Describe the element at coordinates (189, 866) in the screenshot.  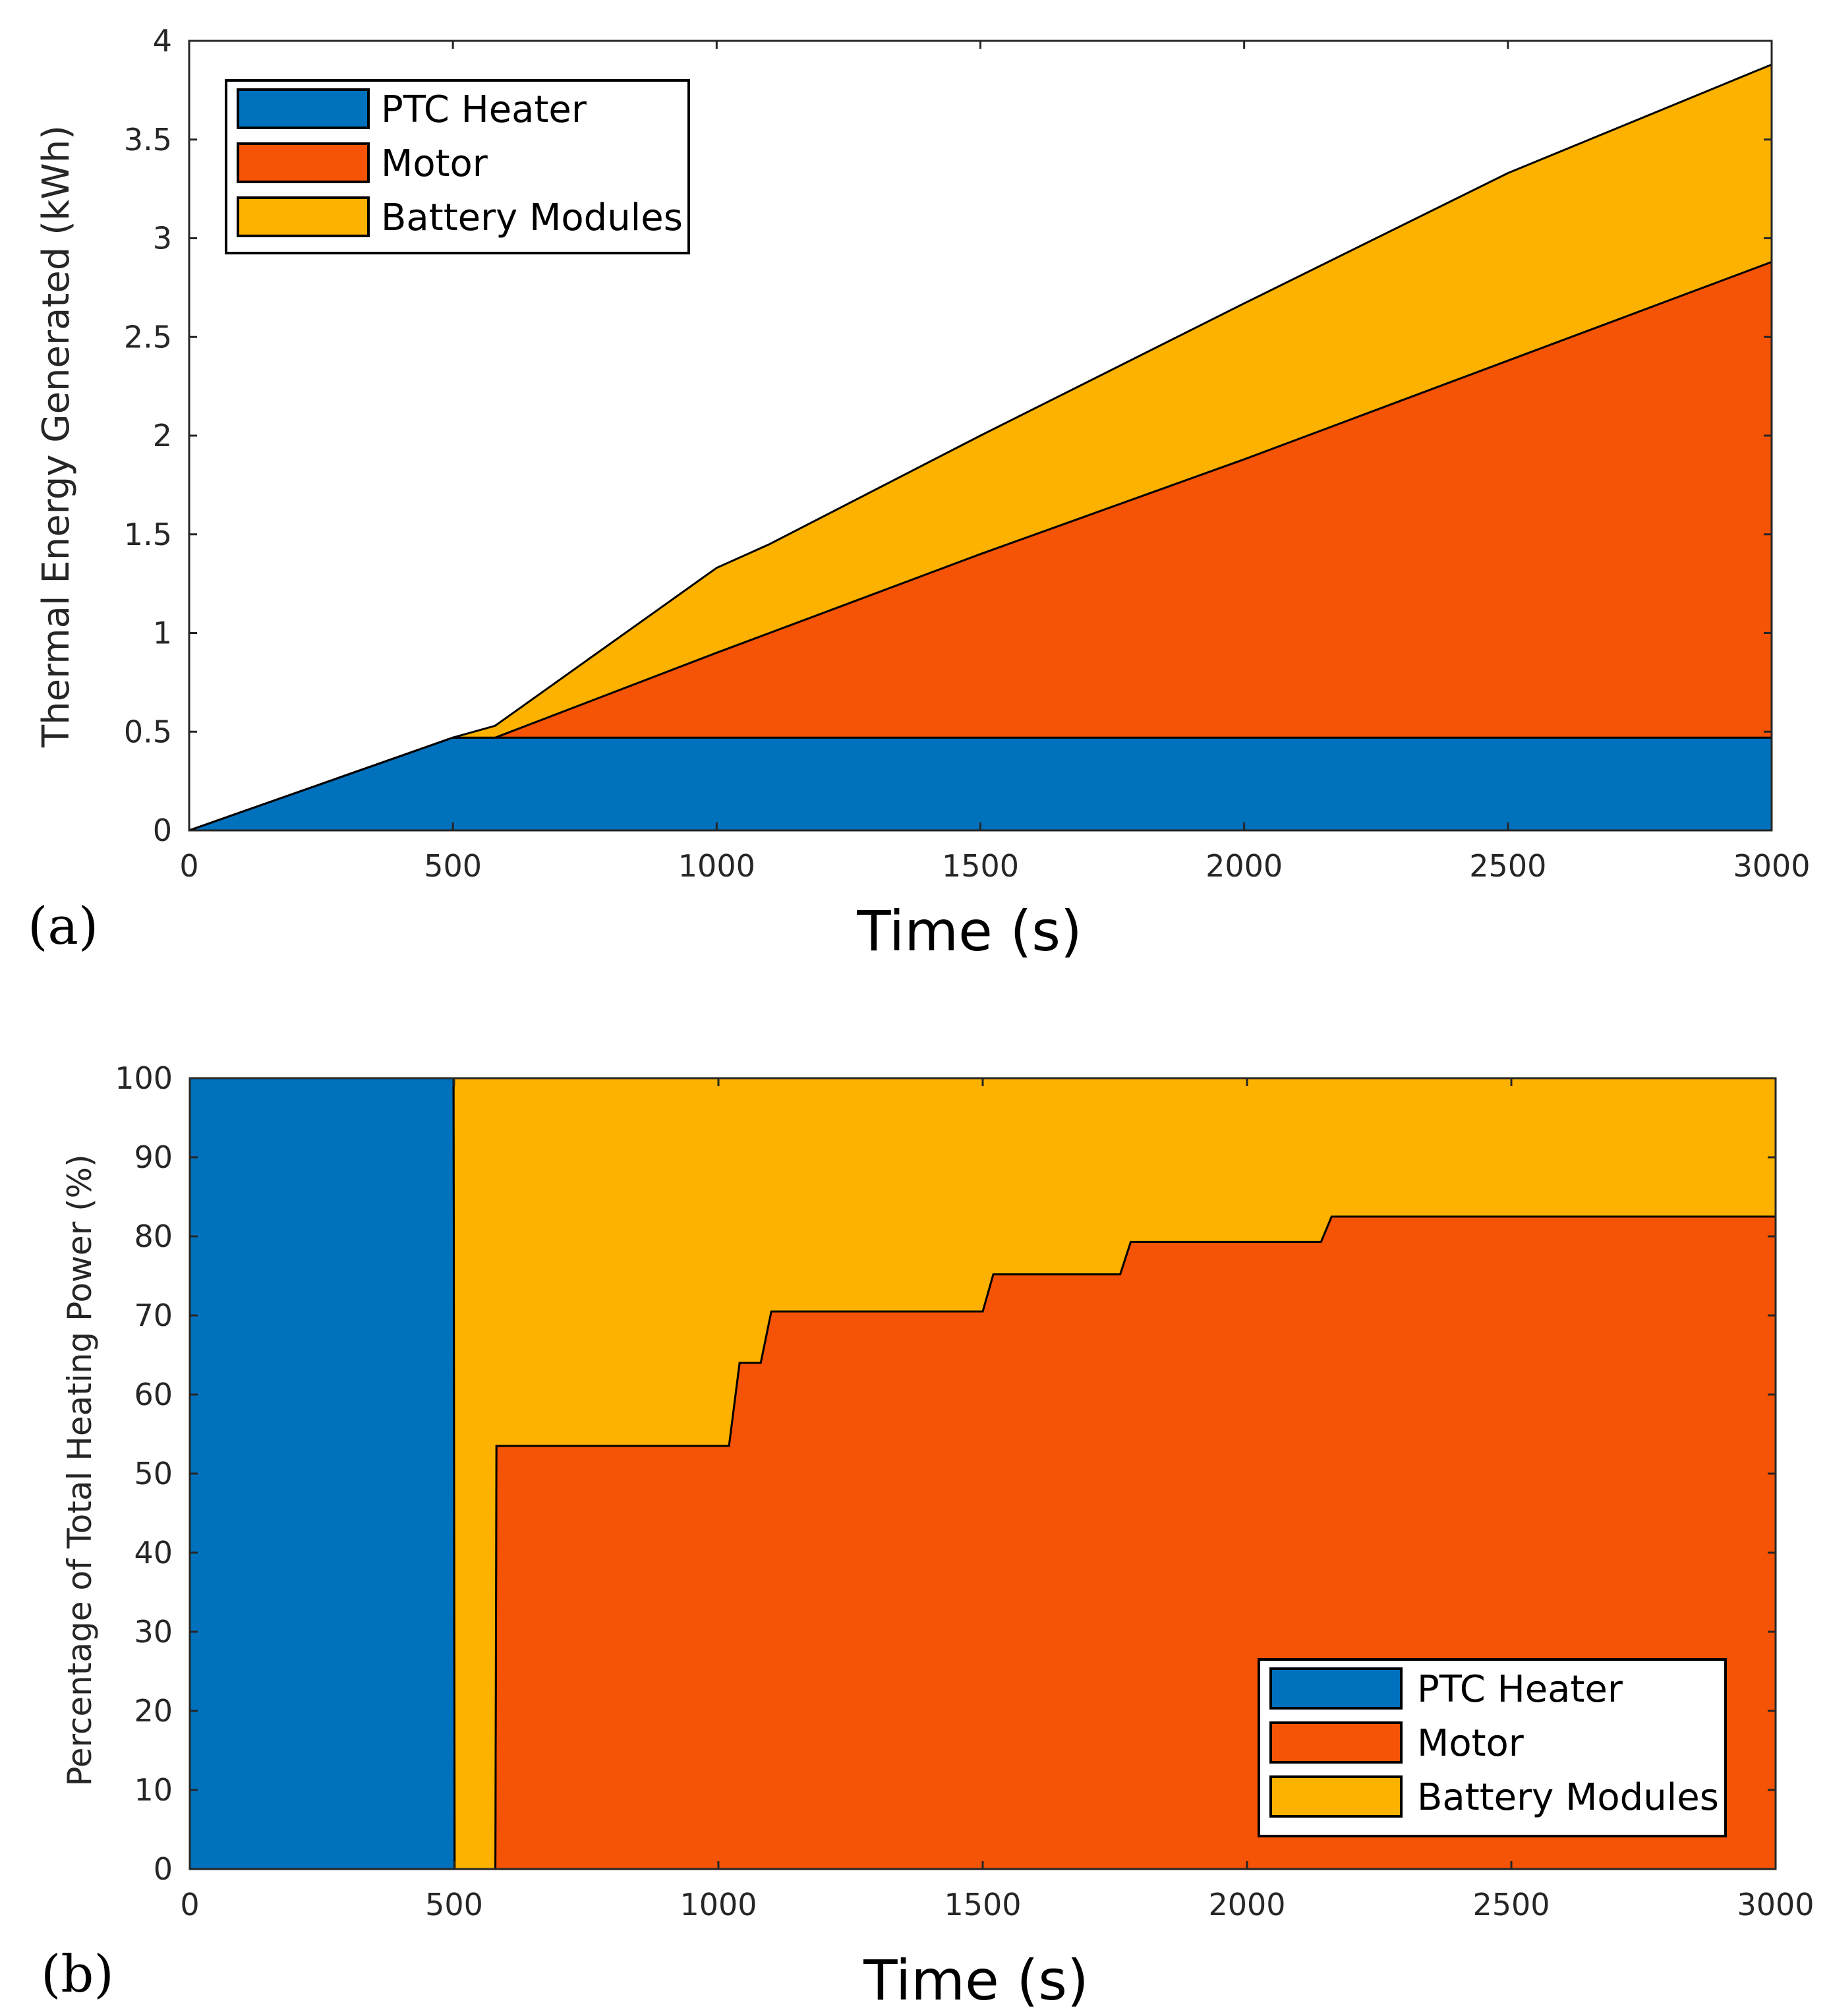
I see `chart-a-x-tick-label: 0` at that location.